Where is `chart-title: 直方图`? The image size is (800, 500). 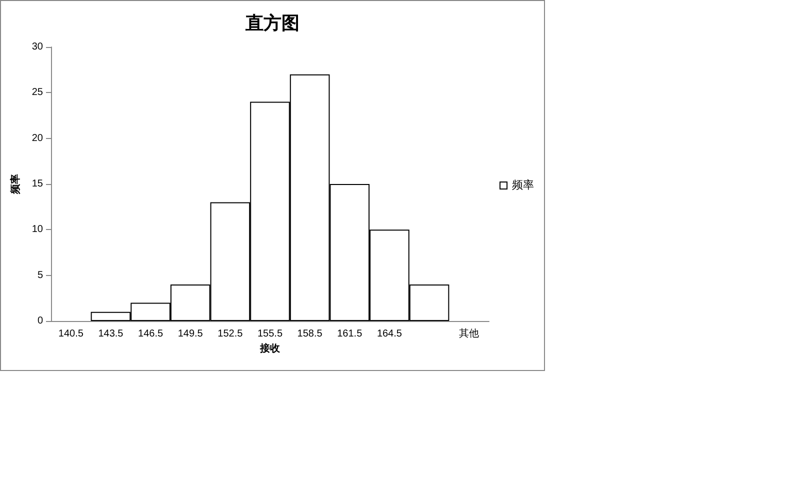
chart-title: 直方图 is located at coordinates (272, 23).